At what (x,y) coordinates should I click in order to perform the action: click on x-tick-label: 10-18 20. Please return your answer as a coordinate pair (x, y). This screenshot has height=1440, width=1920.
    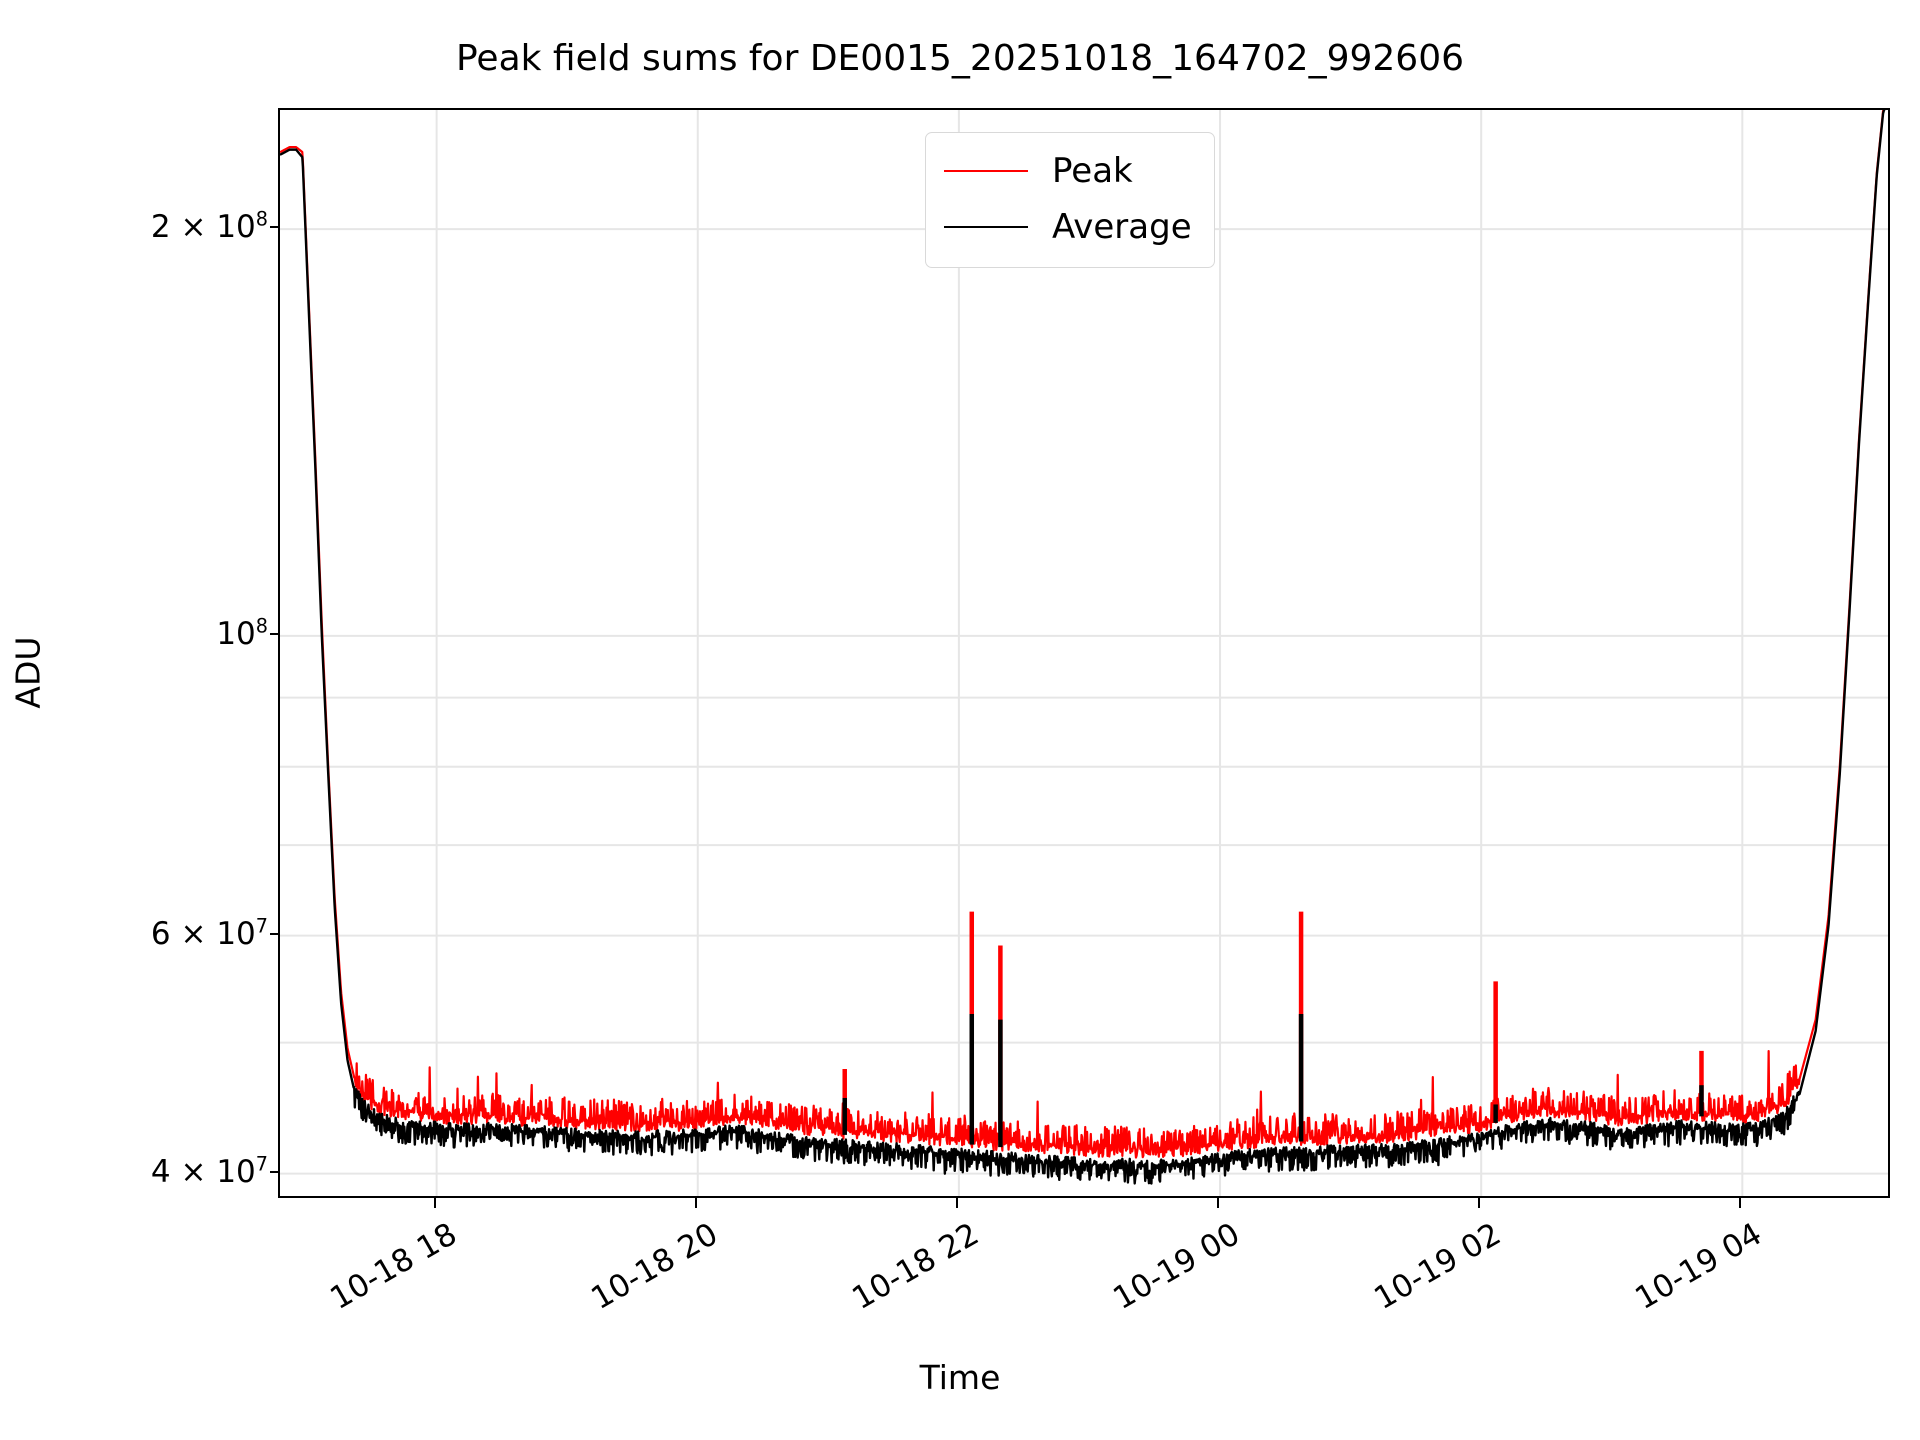
    Looking at the image, I should click on (654, 1266).